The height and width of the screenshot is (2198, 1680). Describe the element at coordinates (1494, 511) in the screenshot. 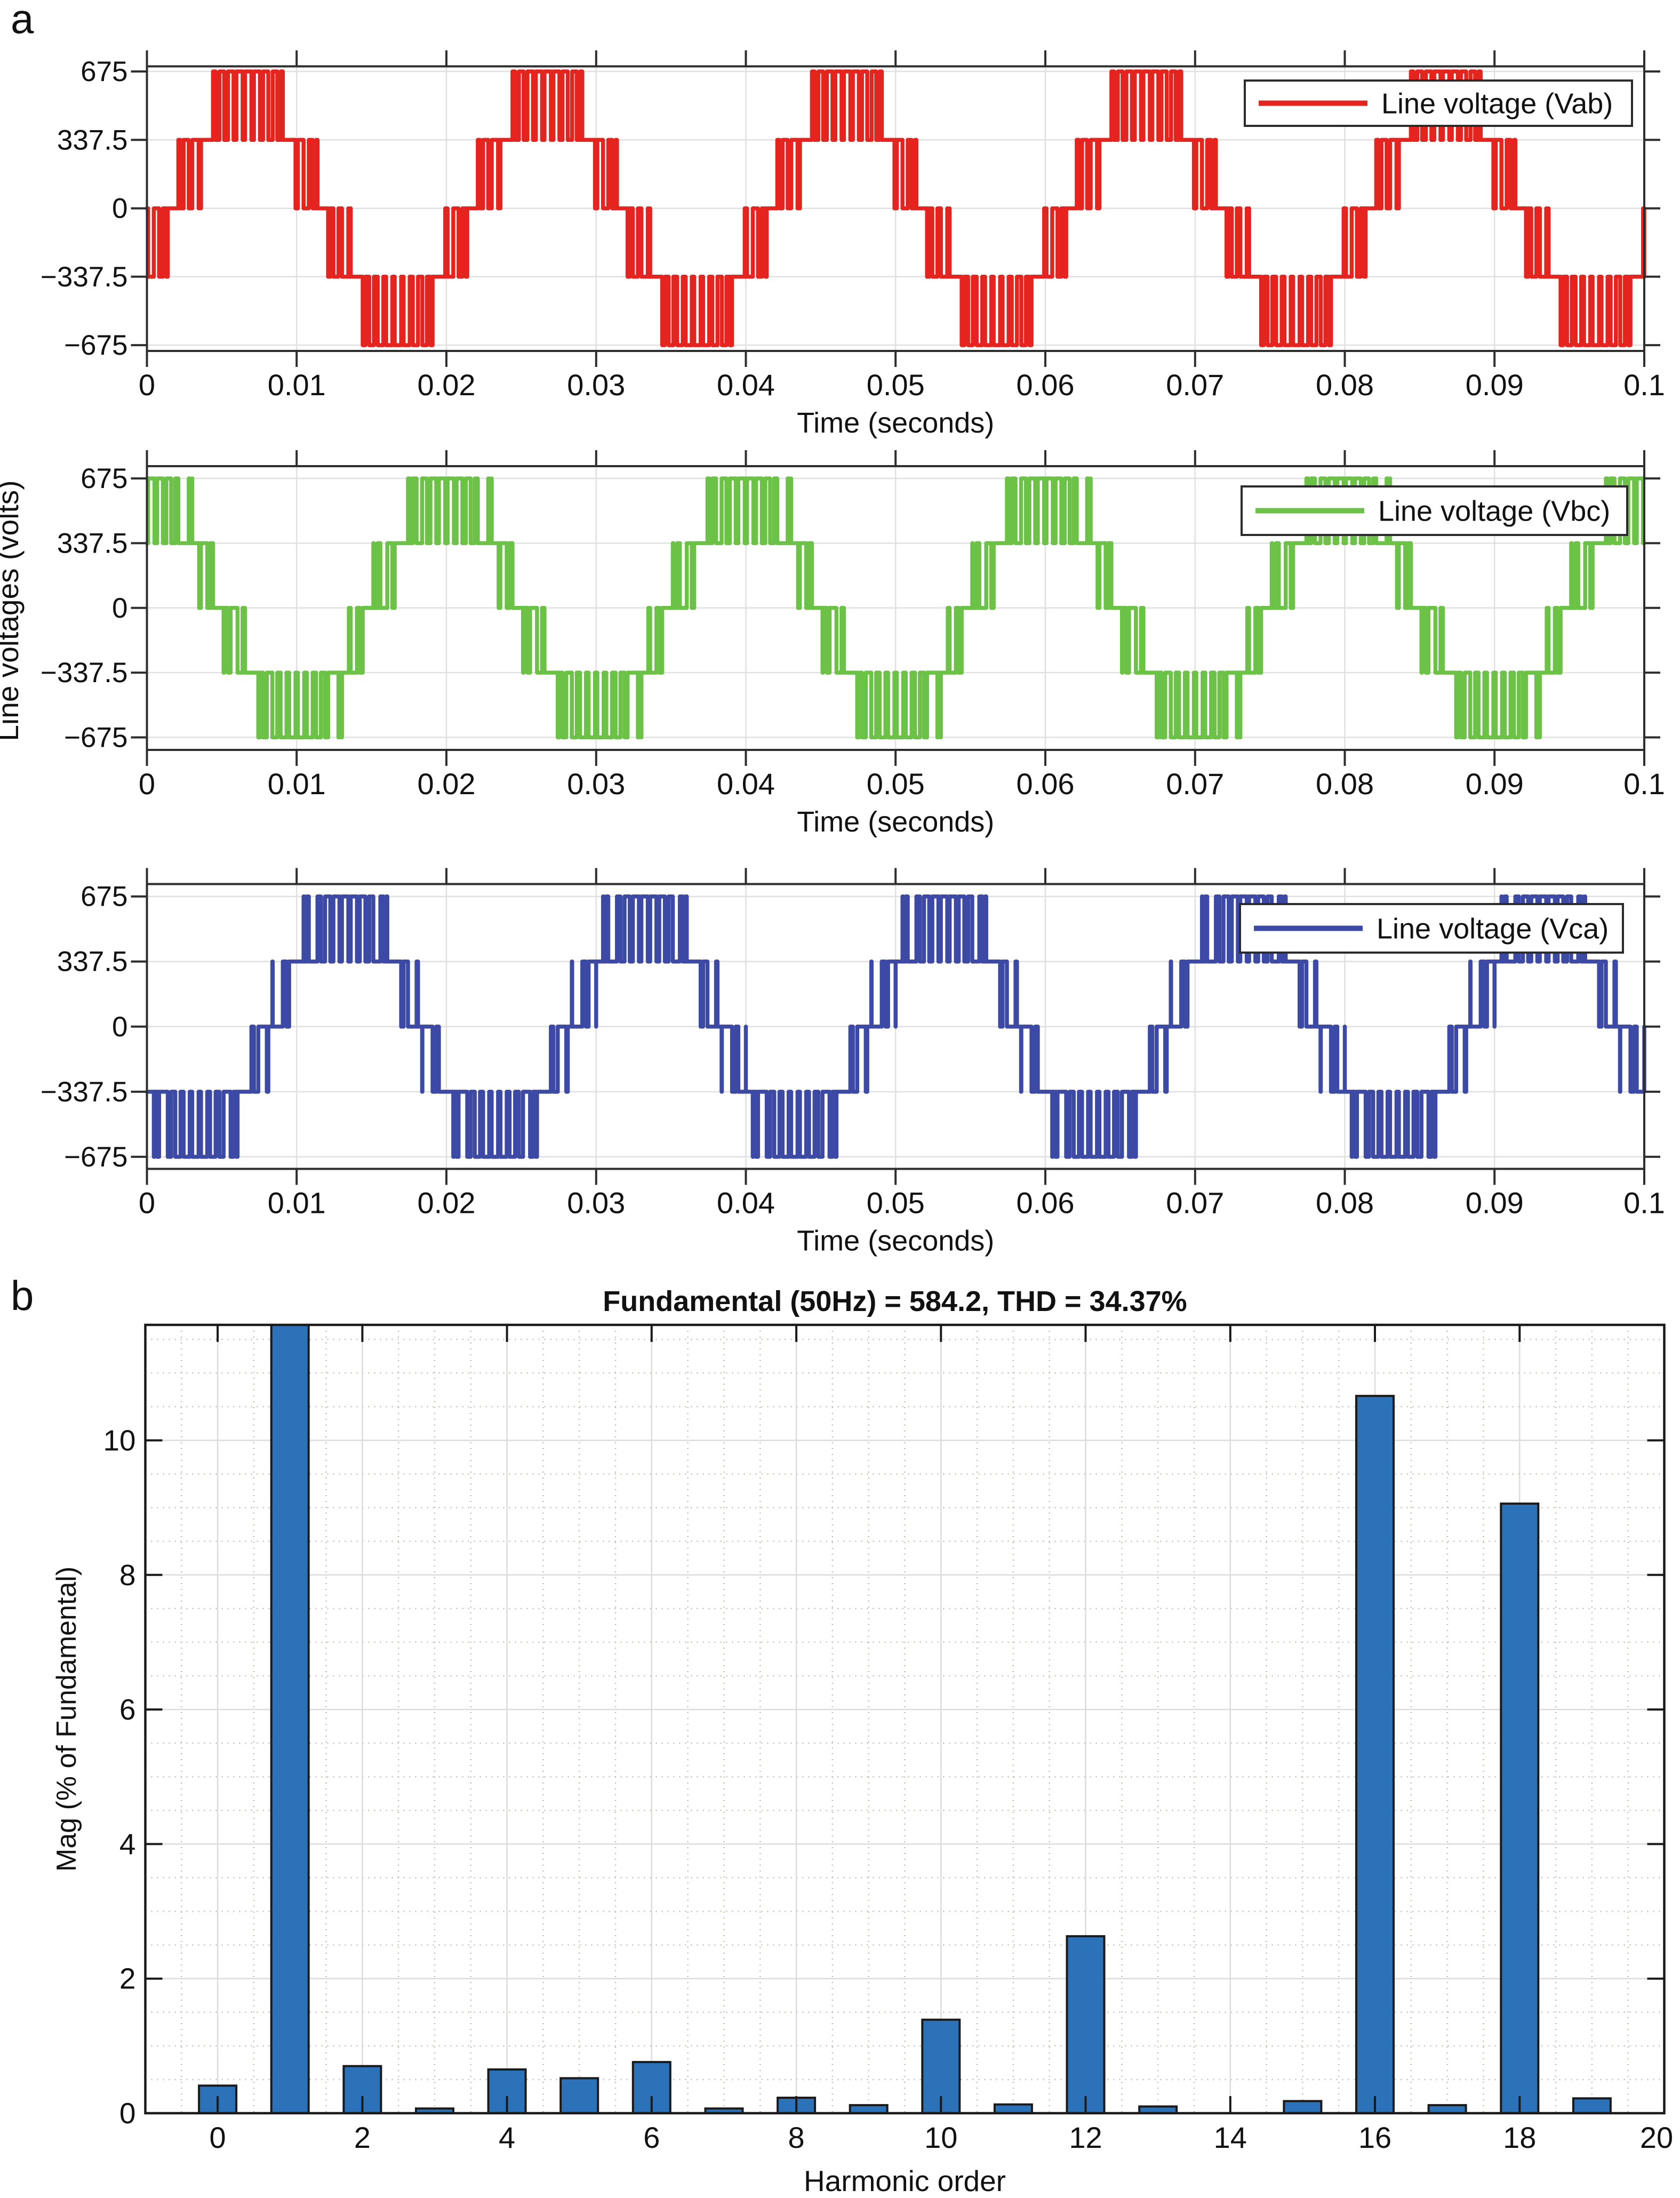

I see `svg-text: Line voltage (Vbc)` at that location.